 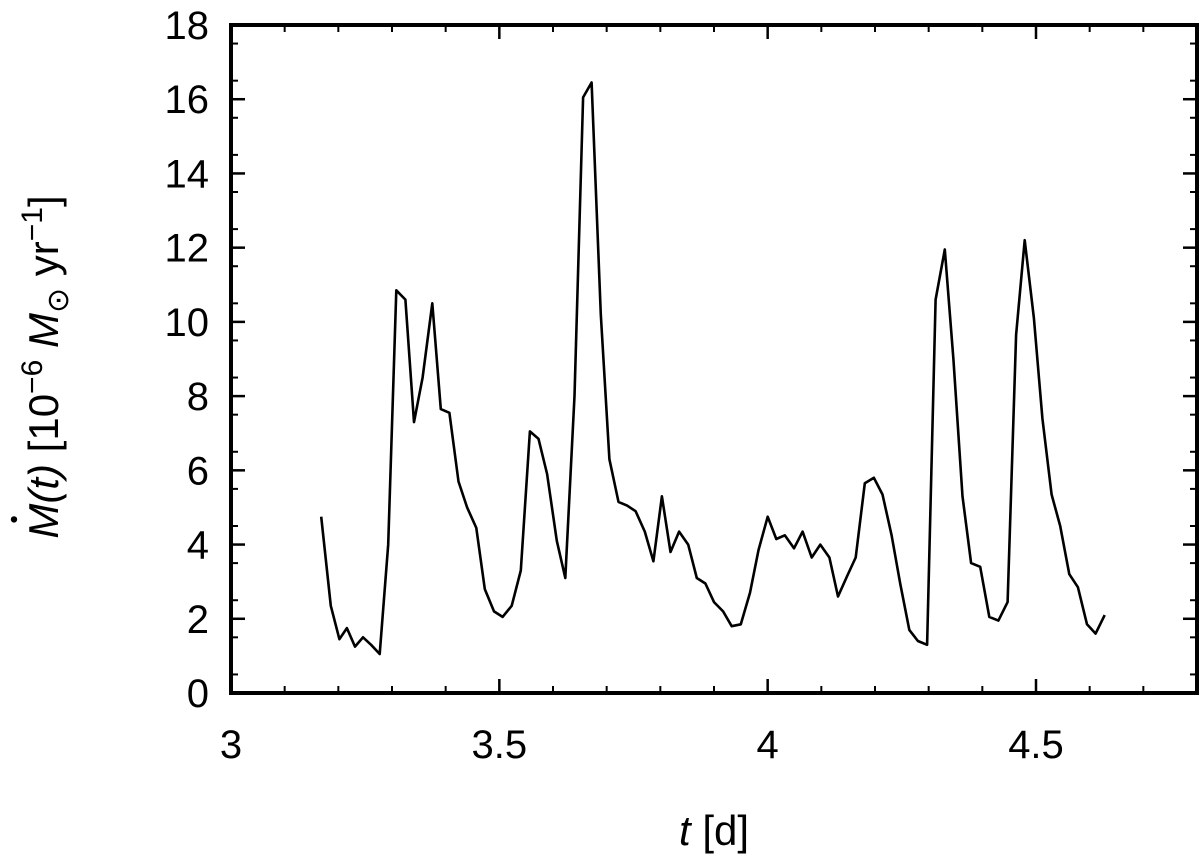 What do you see at coordinates (187, 26) in the screenshot?
I see `y-tick-label: 18` at bounding box center [187, 26].